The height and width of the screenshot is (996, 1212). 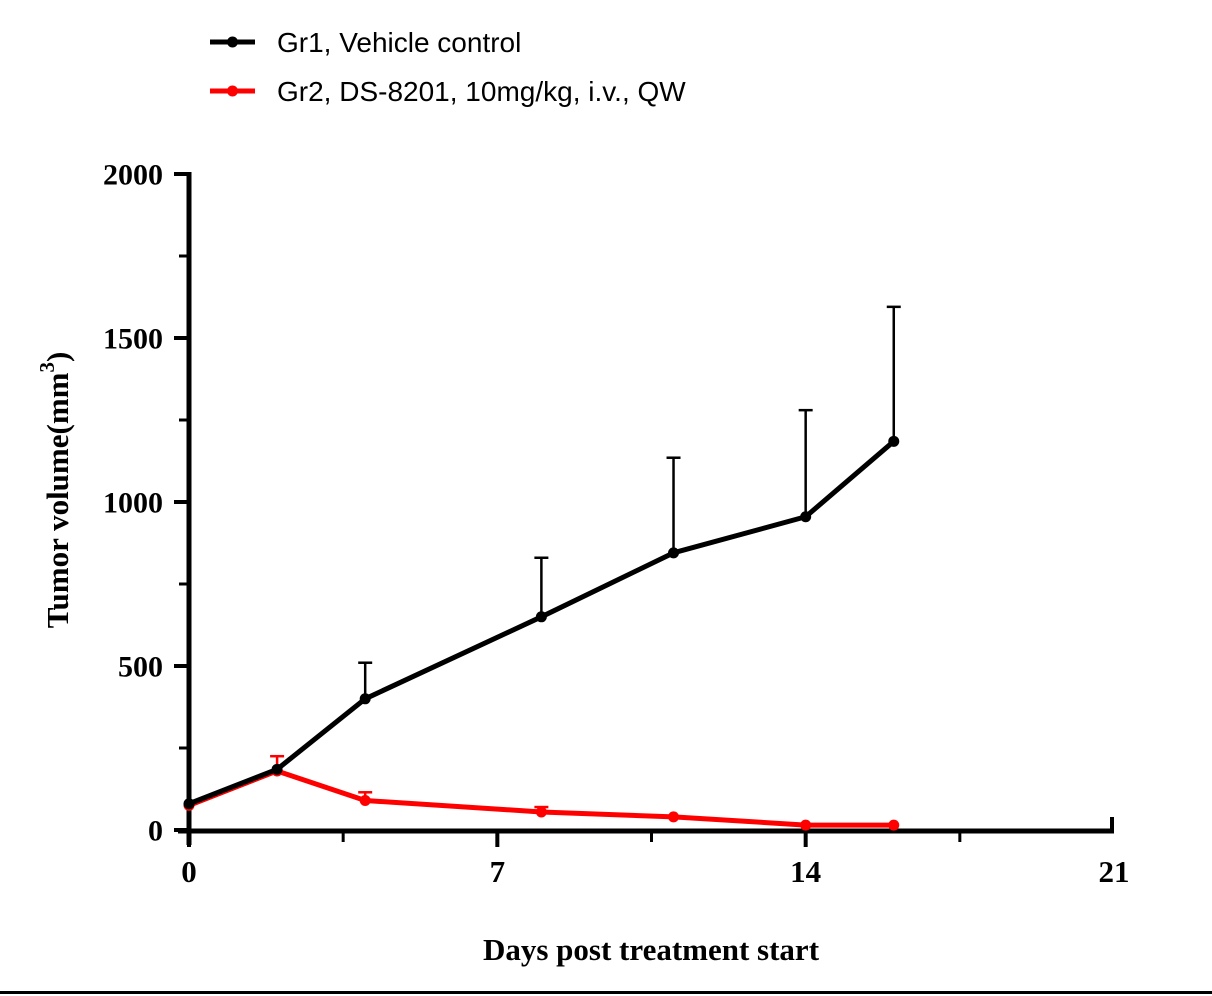 I want to click on x-tick-label: 0, so click(x=189, y=871).